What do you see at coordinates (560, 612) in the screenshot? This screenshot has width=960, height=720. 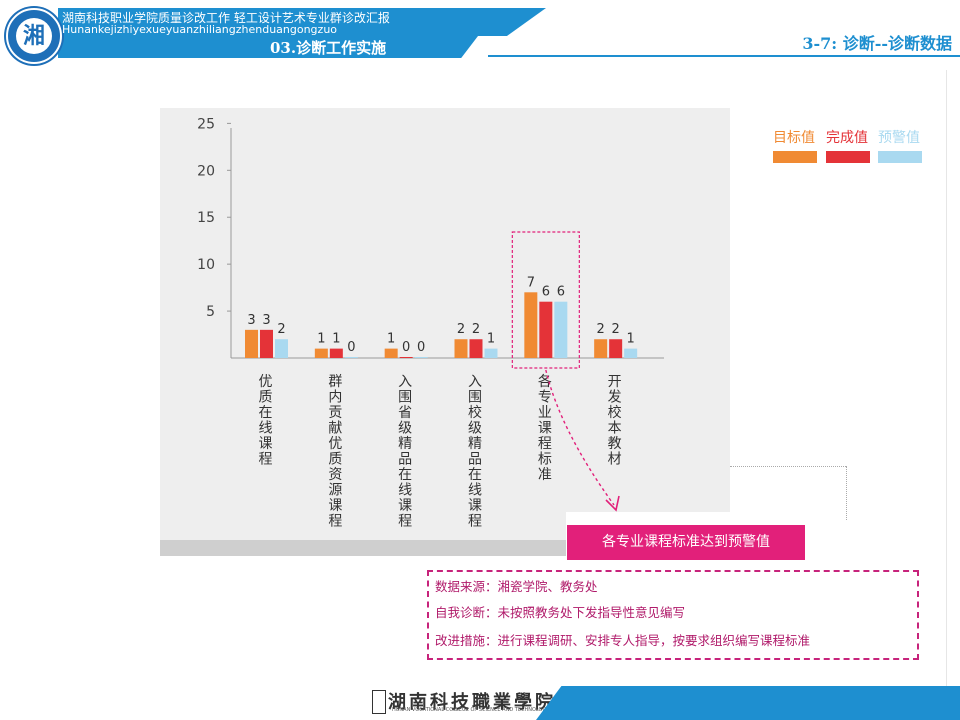 I see `note-diagnosis: 自我诊断：未按照教务处下发指导性意见编写` at bounding box center [560, 612].